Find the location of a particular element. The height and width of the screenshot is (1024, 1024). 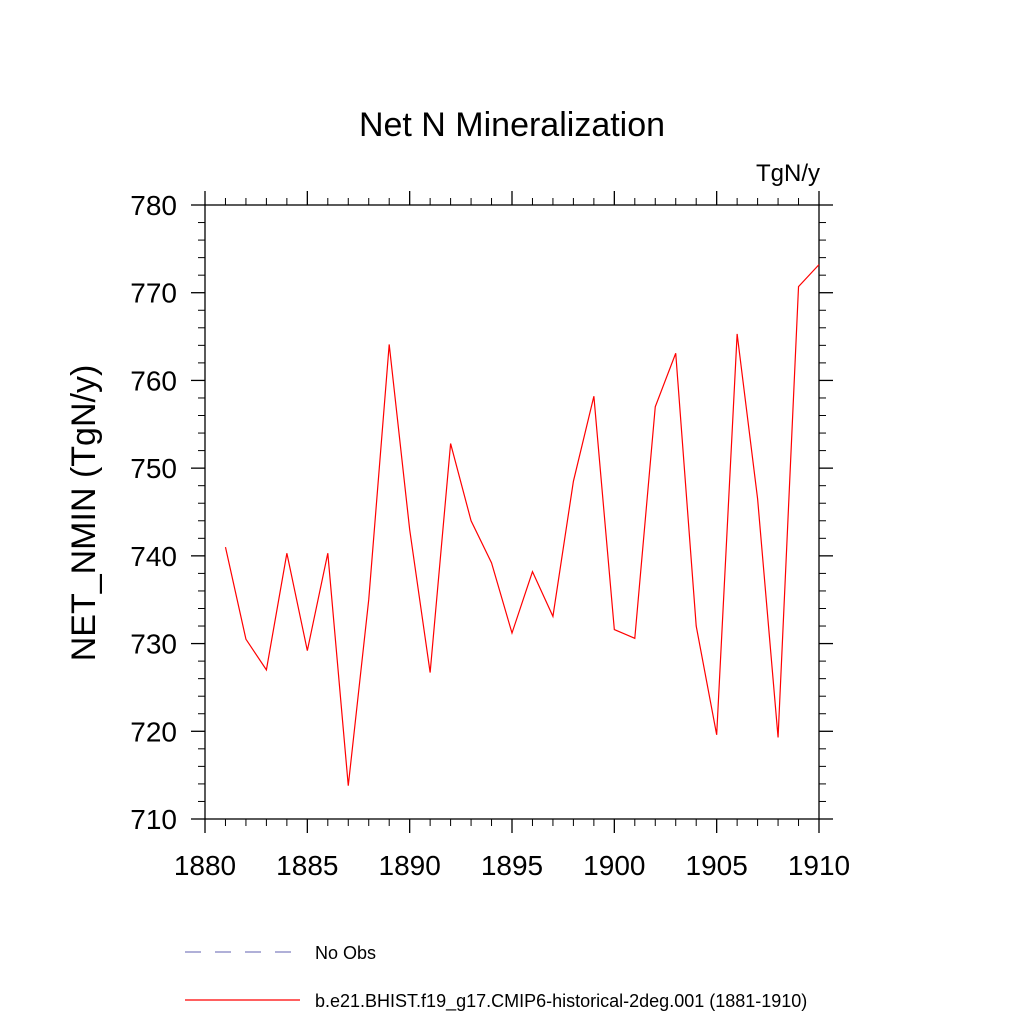

x-tick-label: 1905 is located at coordinates (717, 865).